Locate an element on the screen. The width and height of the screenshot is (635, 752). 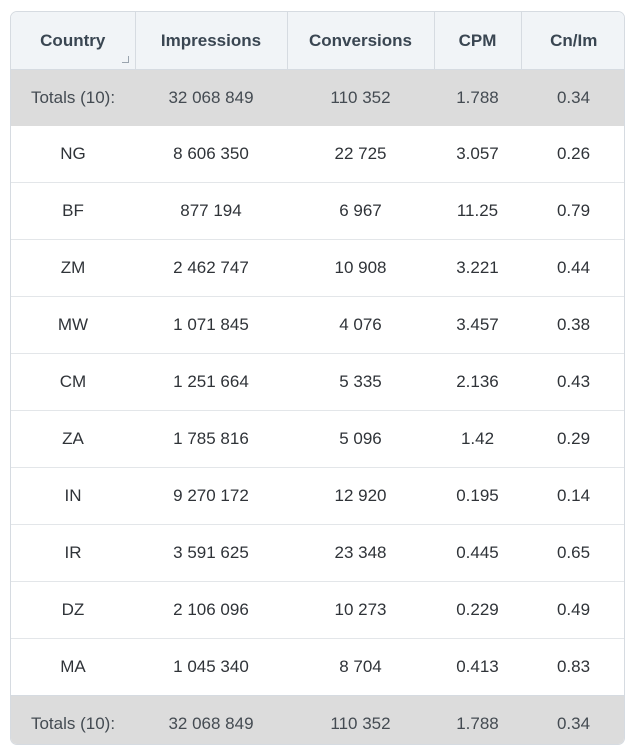
table-row: DZ 2 106 096 10 273 0.229 0.49 is located at coordinates (317, 610).